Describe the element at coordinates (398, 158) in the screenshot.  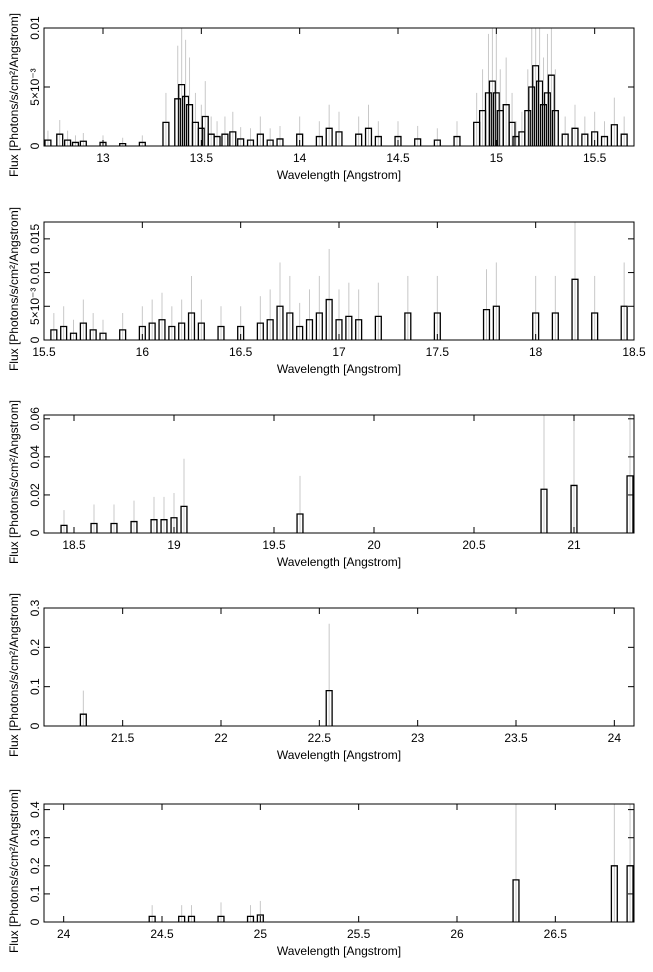
I see `x-tick-label: 14.5` at that location.